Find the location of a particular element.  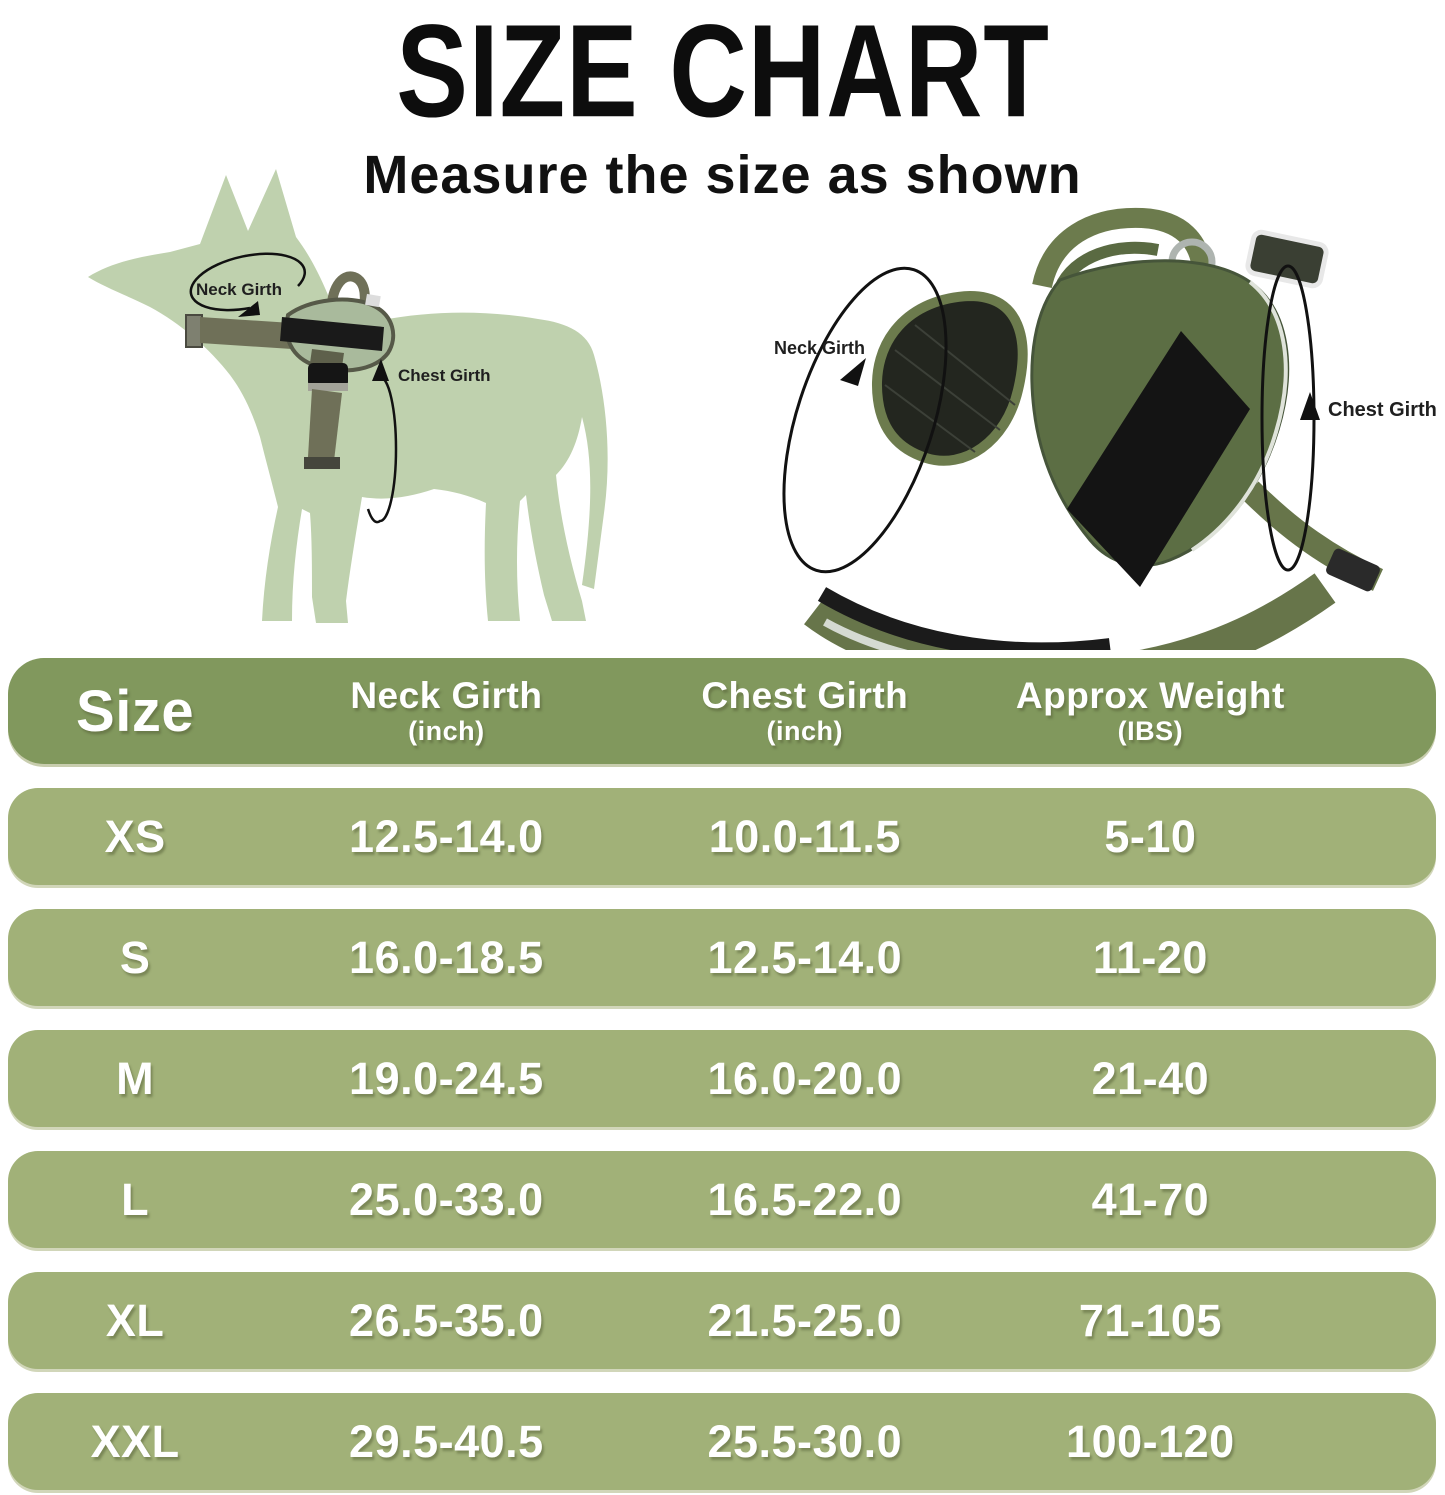

chest-cell: 12.5-14.0 is located at coordinates (805, 957).